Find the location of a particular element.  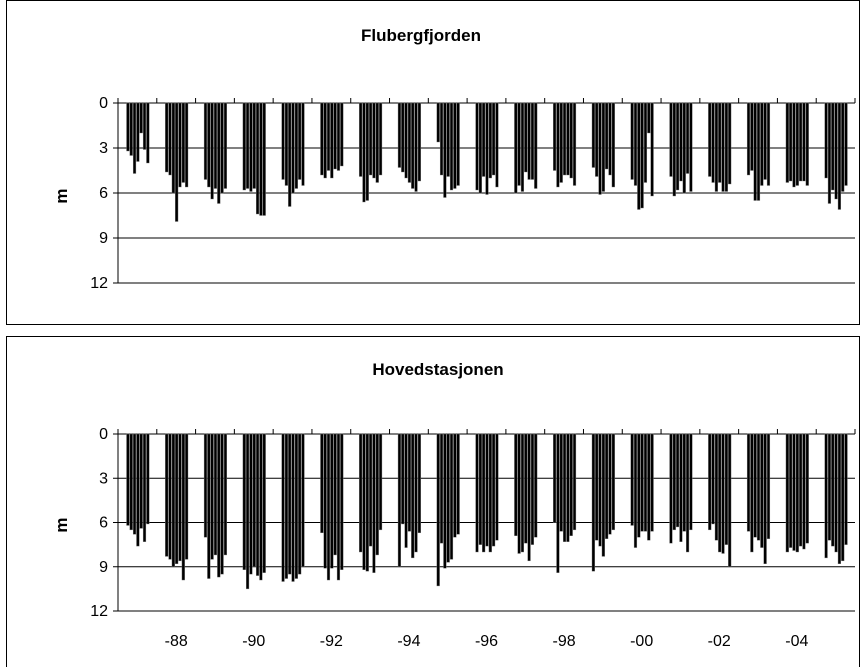

y-tick-label: 0 is located at coordinates (103, 103).